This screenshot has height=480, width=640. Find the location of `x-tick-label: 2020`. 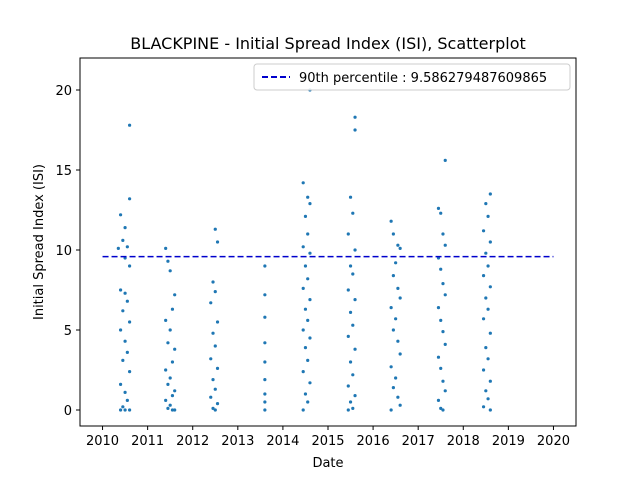

x-tick-label: 2020 is located at coordinates (553, 441).